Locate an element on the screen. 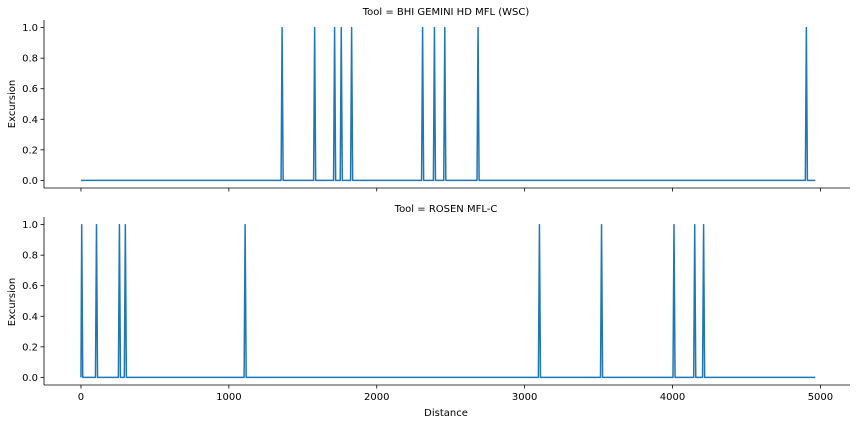  panel-1-y-tick-label: 0.0 is located at coordinates (30, 181).